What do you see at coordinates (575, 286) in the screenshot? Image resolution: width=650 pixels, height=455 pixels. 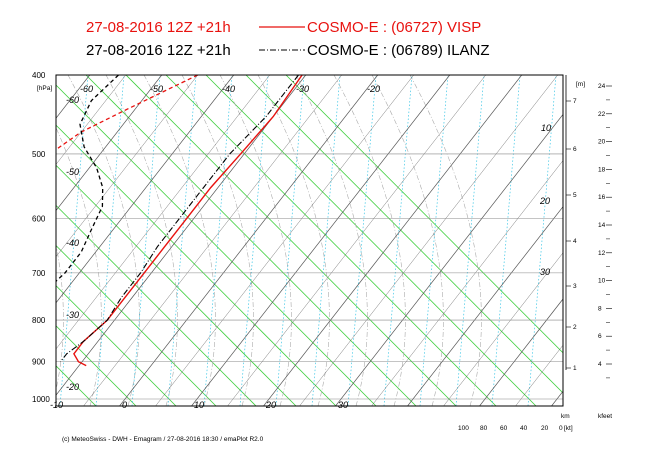 I see `km-tick-label: 3` at bounding box center [575, 286].